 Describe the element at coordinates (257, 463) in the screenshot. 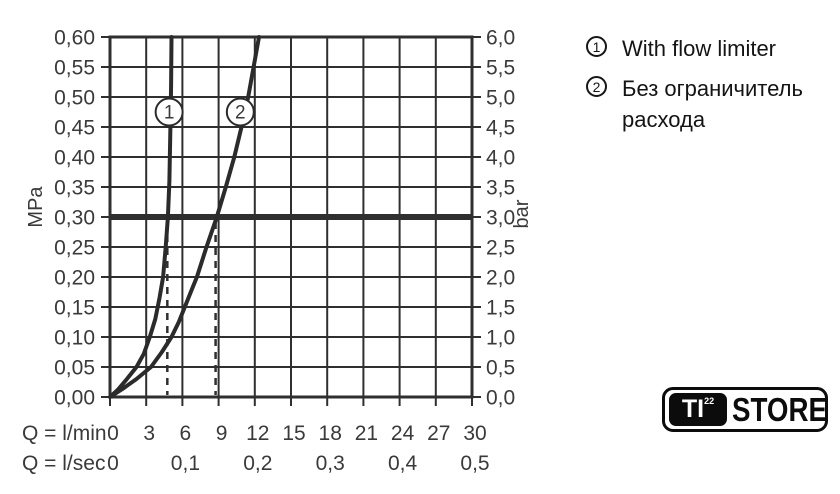

I see `x-lsec-tick-label: 0,2` at that location.